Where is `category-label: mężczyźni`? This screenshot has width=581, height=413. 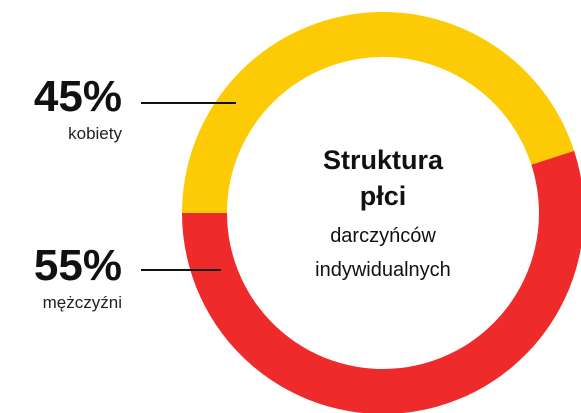 category-label: mężczyźni is located at coordinates (82, 302).